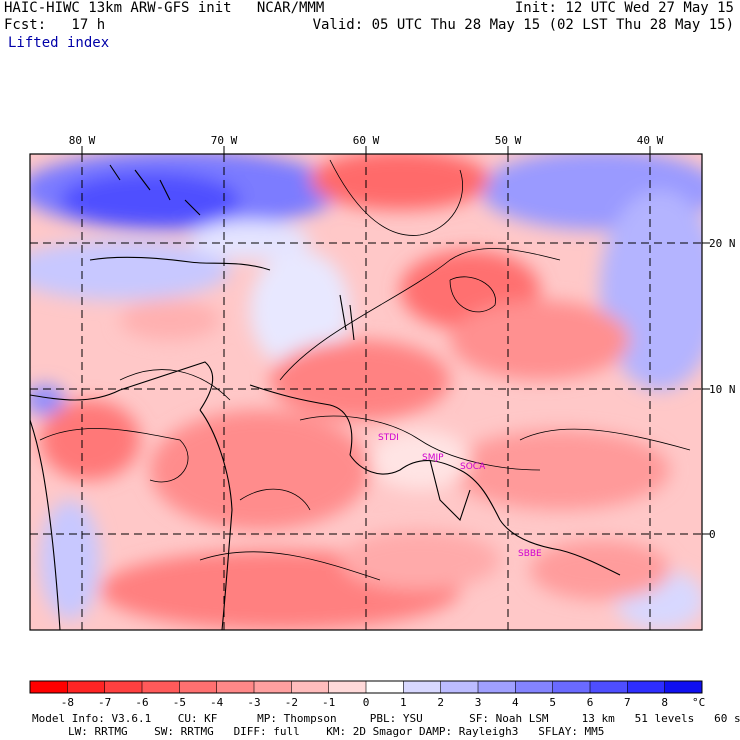 This screenshot has width=740, height=740. Describe the element at coordinates (590, 702) in the screenshot. I see `colorbar-tick-label: 6` at that location.